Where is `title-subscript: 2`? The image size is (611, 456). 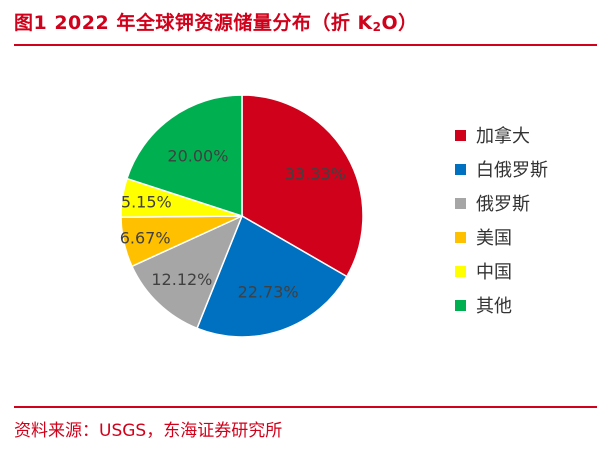 title-subscript: 2 is located at coordinates (377, 27).